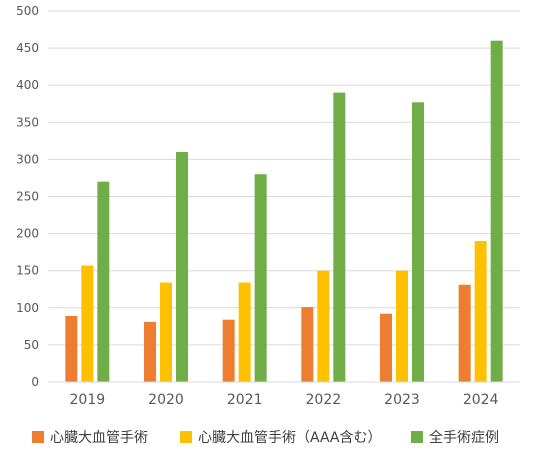 This screenshot has height=460, width=540. Describe the element at coordinates (402, 326) in the screenshot. I see `bar-2023-series-2: 心臓大血管手術（AAA含む） 2023: 150` at that location.